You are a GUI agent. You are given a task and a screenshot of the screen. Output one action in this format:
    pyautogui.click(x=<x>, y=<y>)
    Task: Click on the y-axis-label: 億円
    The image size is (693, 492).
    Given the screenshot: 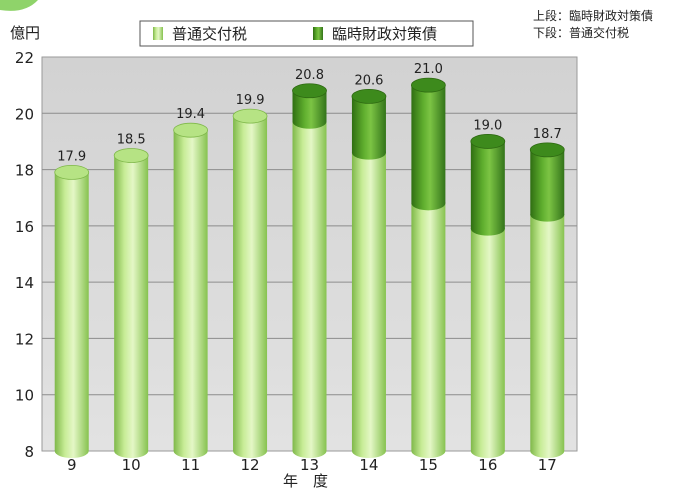 What is the action you would take?
    pyautogui.click(x=25, y=33)
    